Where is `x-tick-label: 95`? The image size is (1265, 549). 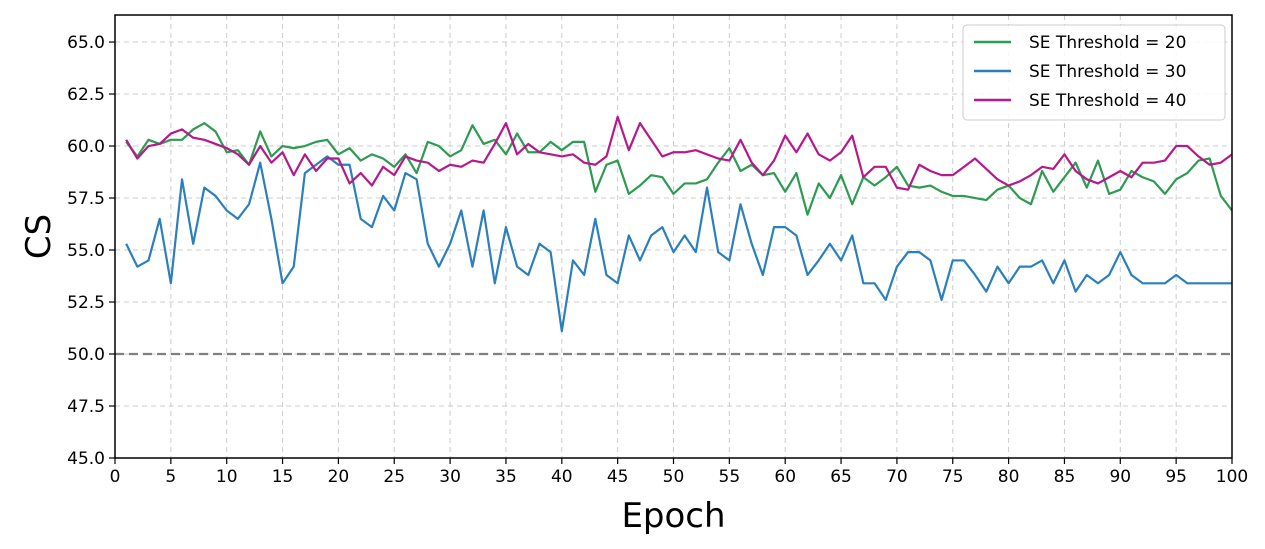
x-tick-label: 95 is located at coordinates (1176, 477).